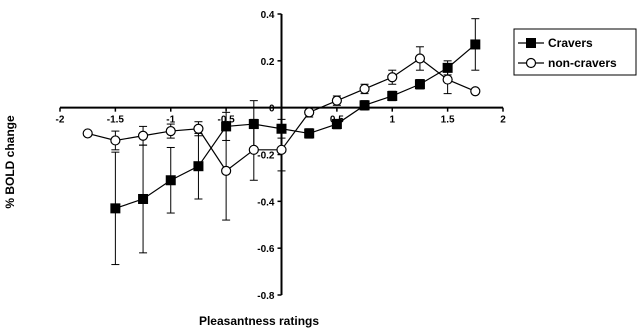 The height and width of the screenshot is (329, 640). I want to click on legend: Cravers non-cravers, so click(575, 52).